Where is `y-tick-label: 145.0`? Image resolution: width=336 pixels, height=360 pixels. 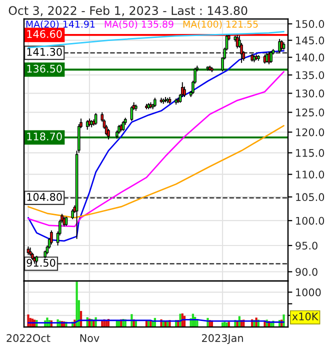
y-tick-label: 145.0 is located at coordinates (310, 40).